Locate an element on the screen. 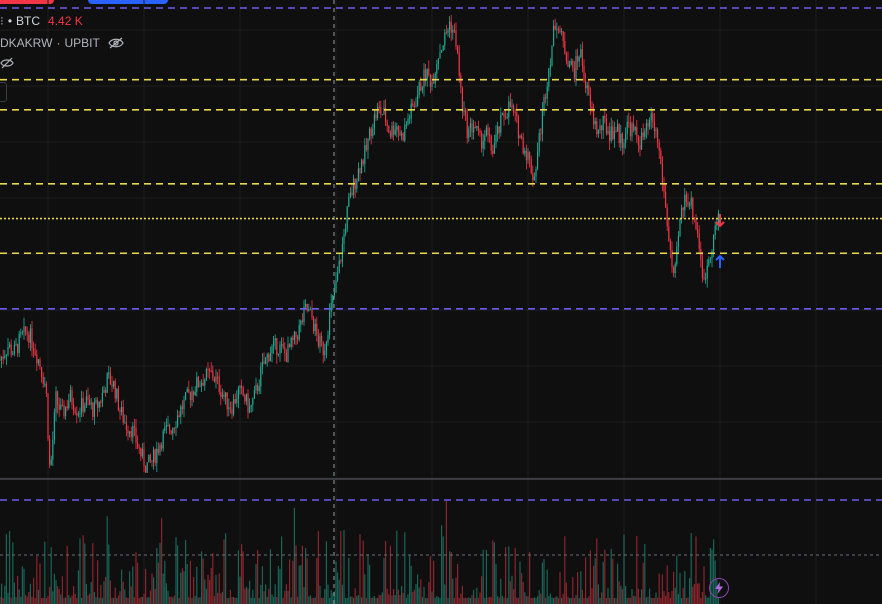  blue-tab-indicator is located at coordinates (128, 2).